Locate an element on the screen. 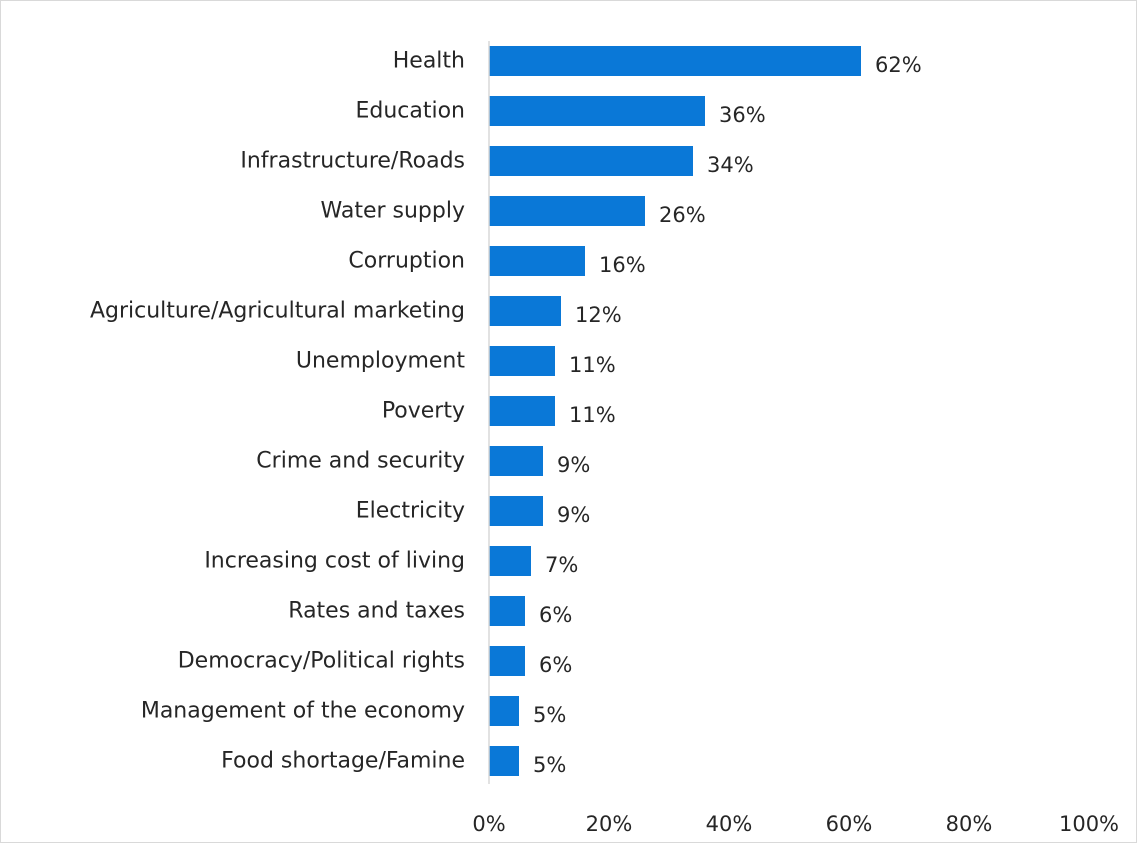  category-label-3: Water supply is located at coordinates (393, 211).